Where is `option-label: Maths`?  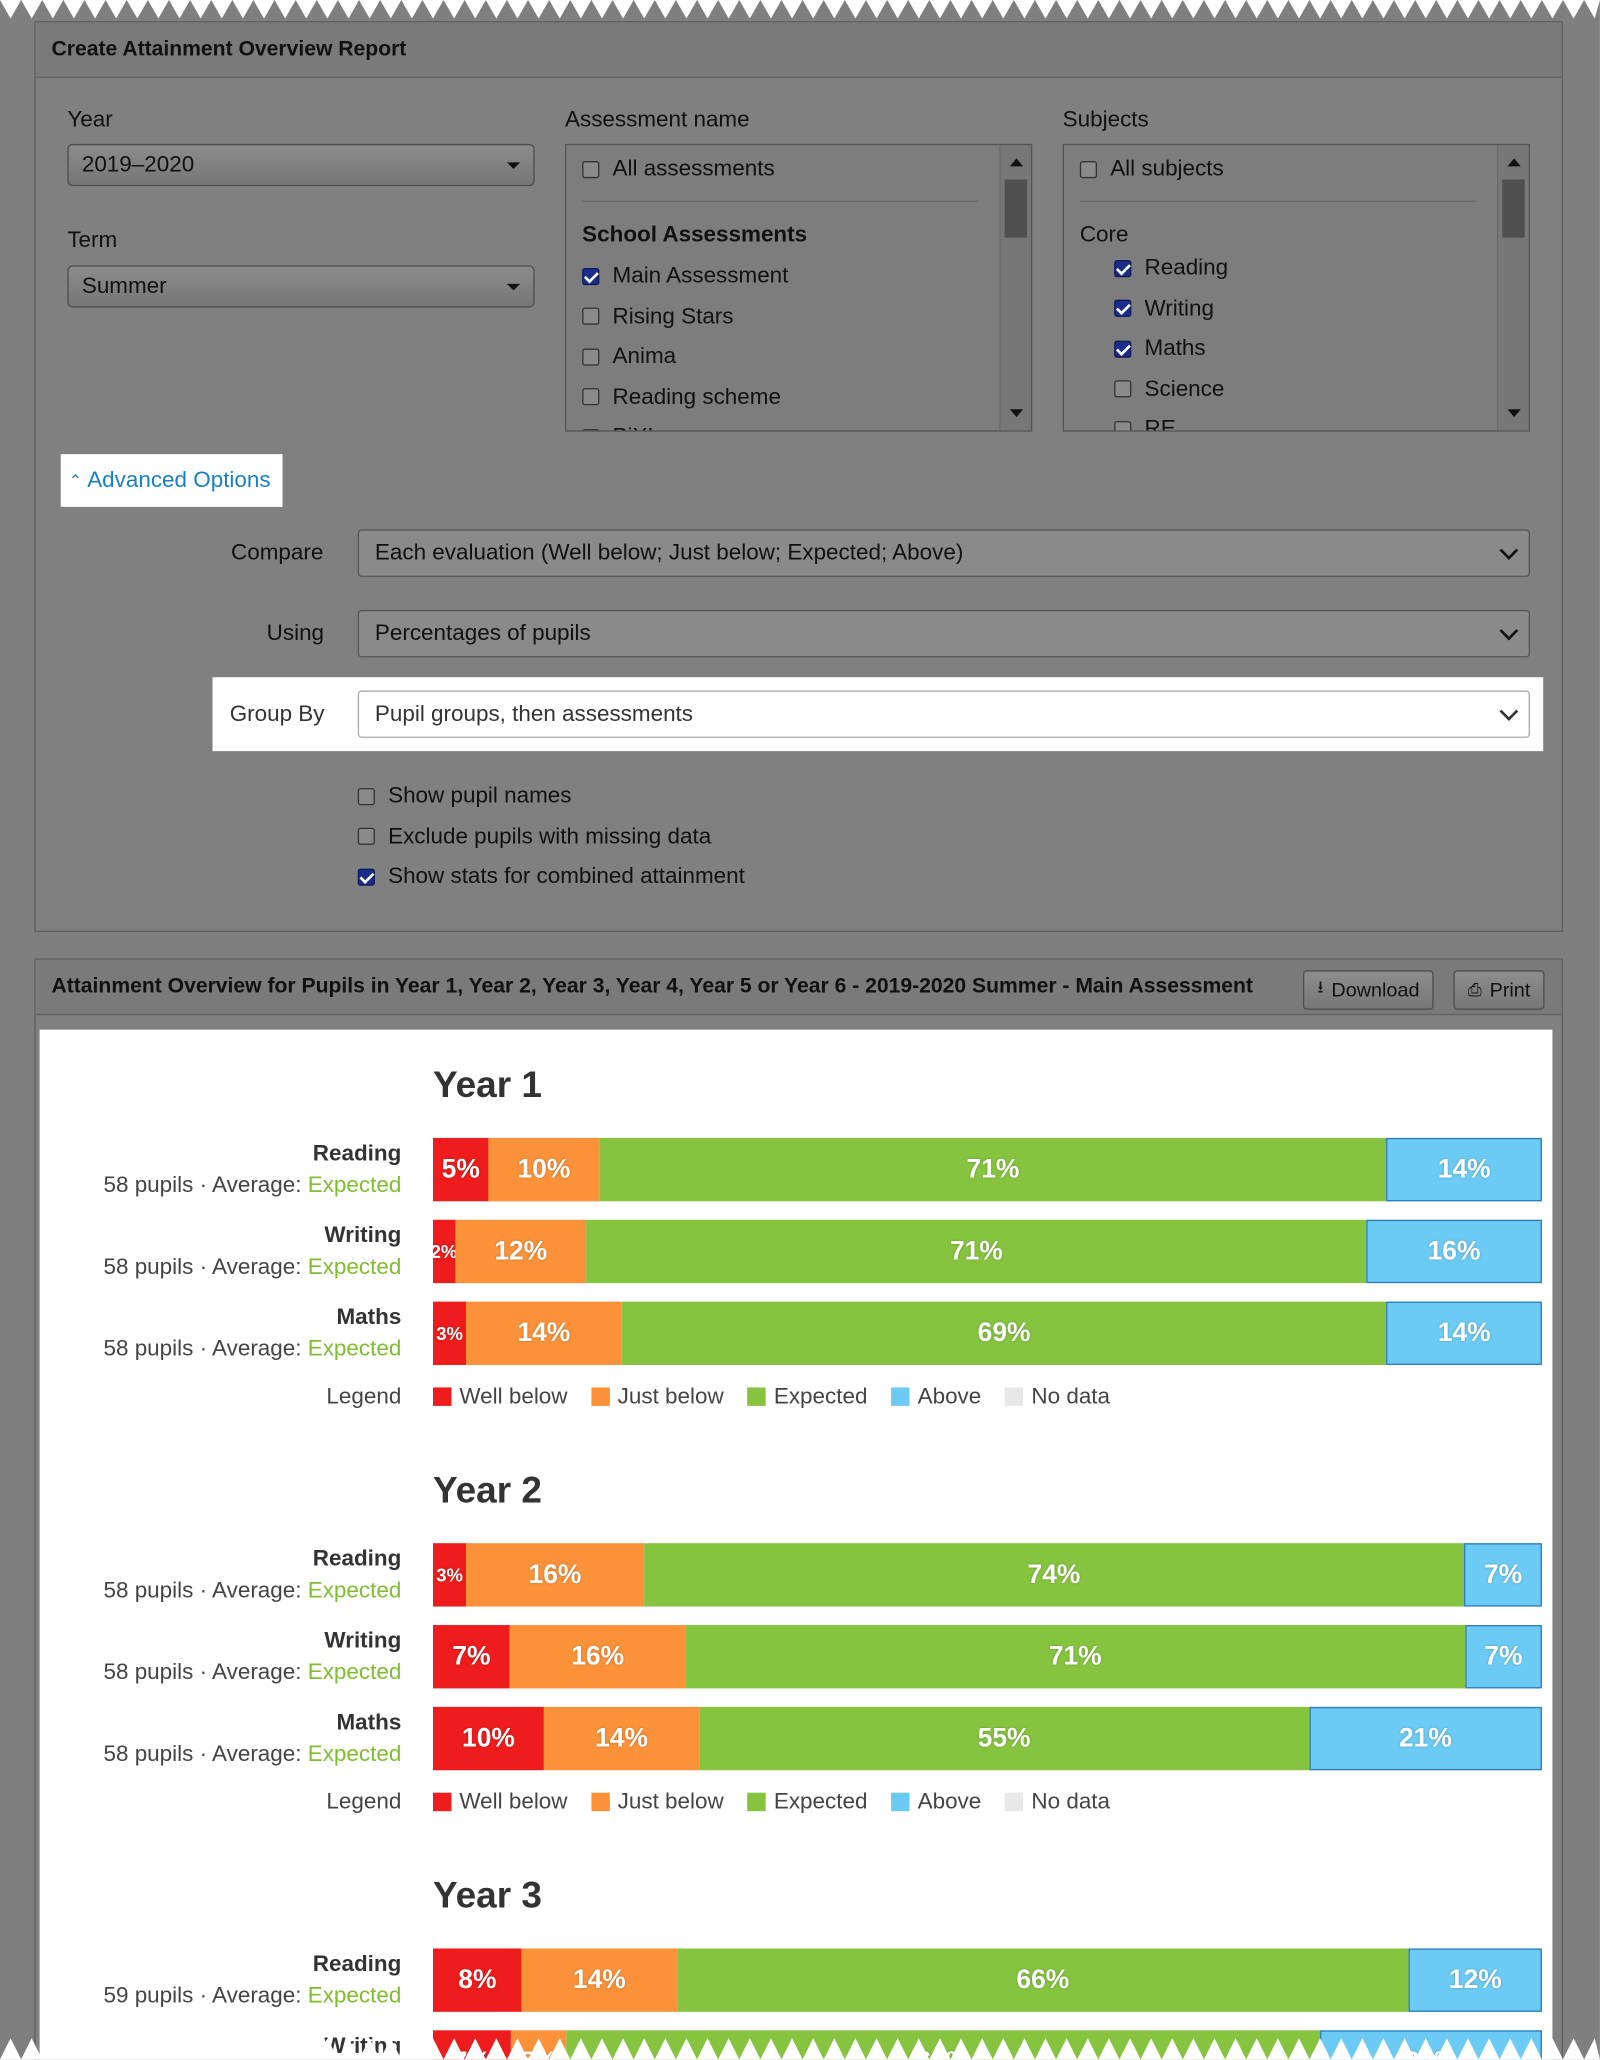 option-label: Maths is located at coordinates (1175, 348).